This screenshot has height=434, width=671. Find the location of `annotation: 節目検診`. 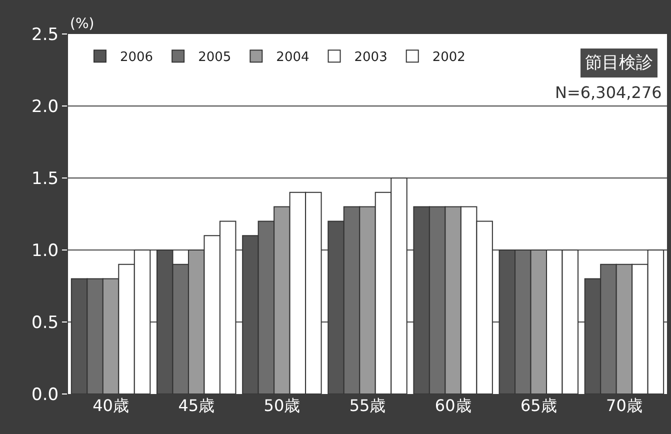

annotation: 節目検診 is located at coordinates (619, 63).